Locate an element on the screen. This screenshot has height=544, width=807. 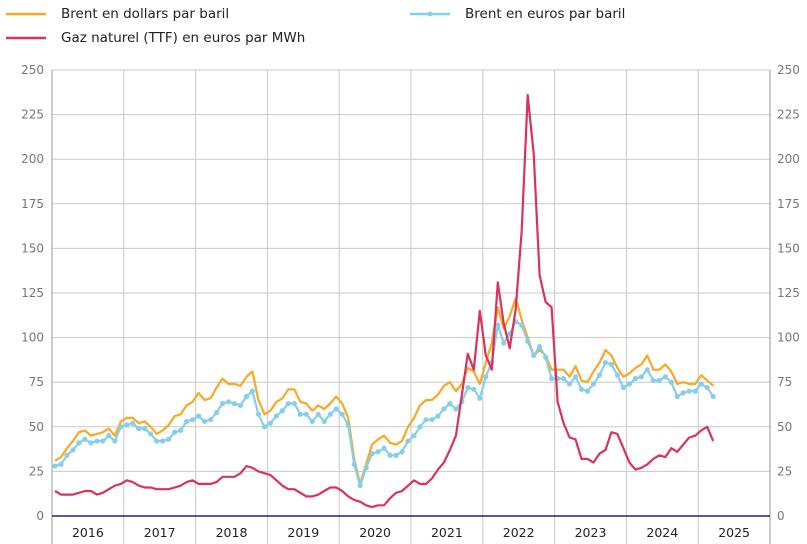
blue-line-marker-icon is located at coordinates (430, 14).